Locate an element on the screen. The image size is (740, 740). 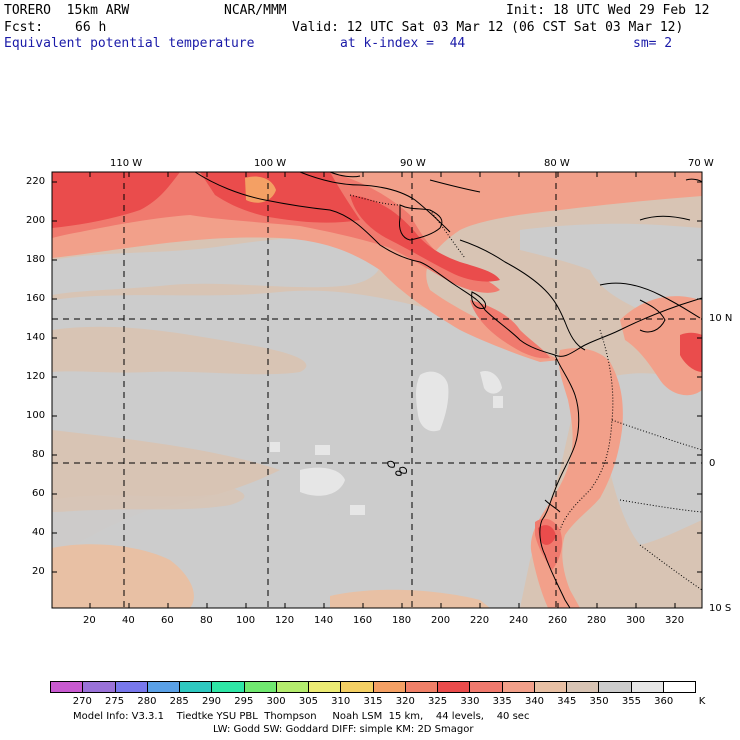
colorbar-label: 300 is located at coordinates (276, 701).